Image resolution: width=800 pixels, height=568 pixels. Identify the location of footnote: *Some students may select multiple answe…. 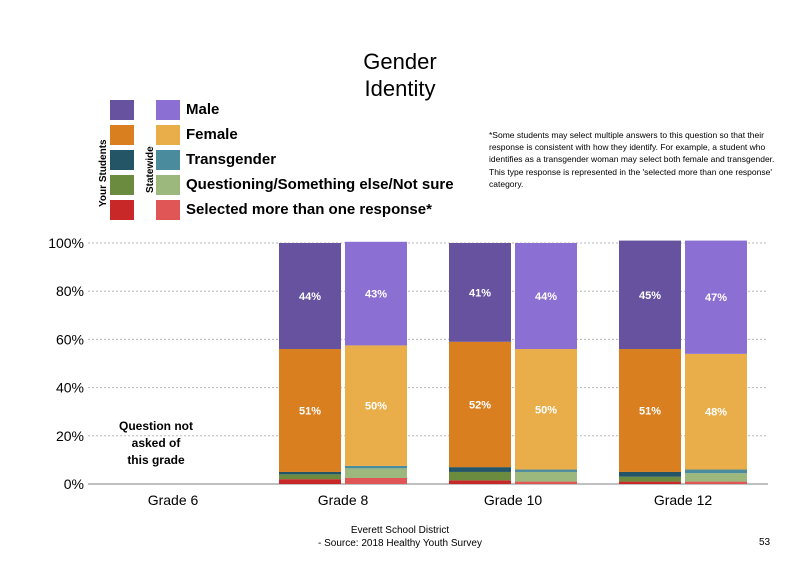
(632, 159).